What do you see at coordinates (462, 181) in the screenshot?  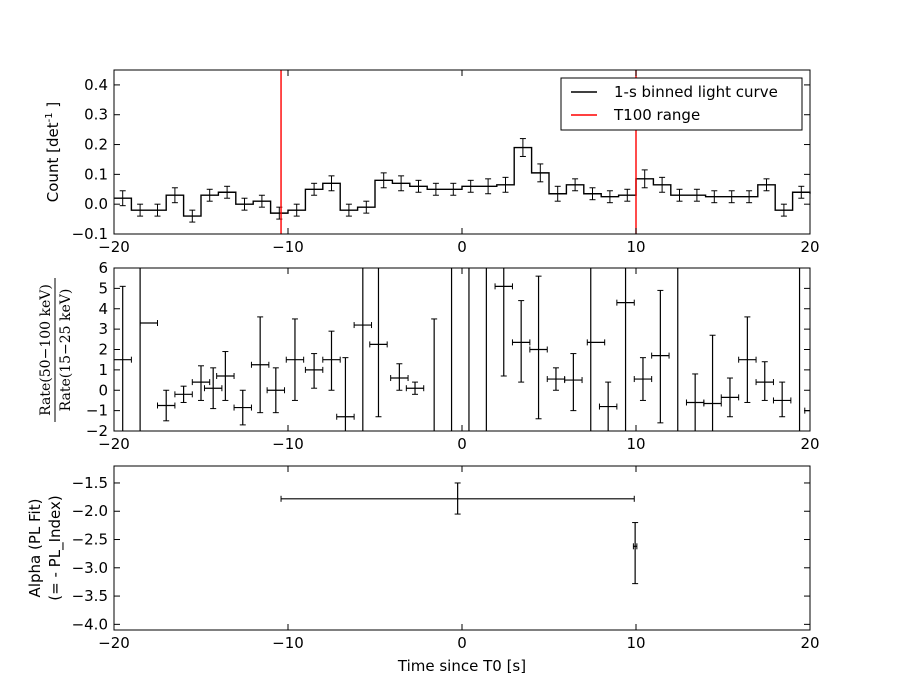 I see `light-curve-line` at bounding box center [462, 181].